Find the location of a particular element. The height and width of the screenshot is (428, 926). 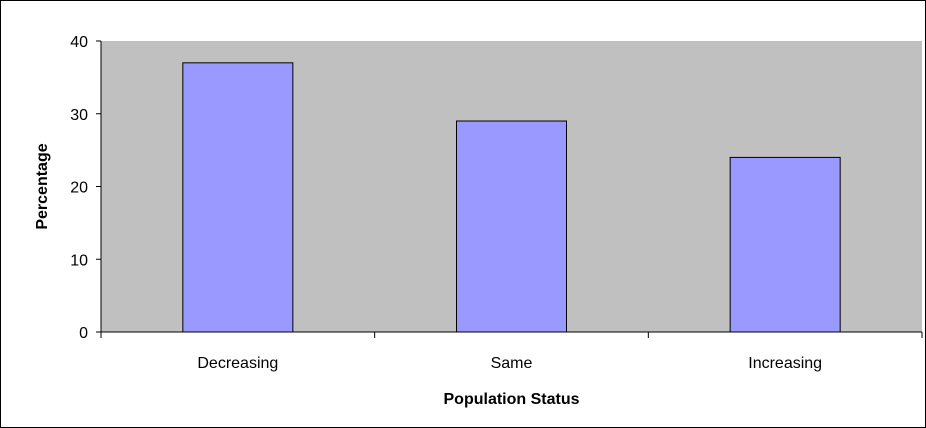

y-tick-label: 10 is located at coordinates (79, 260).